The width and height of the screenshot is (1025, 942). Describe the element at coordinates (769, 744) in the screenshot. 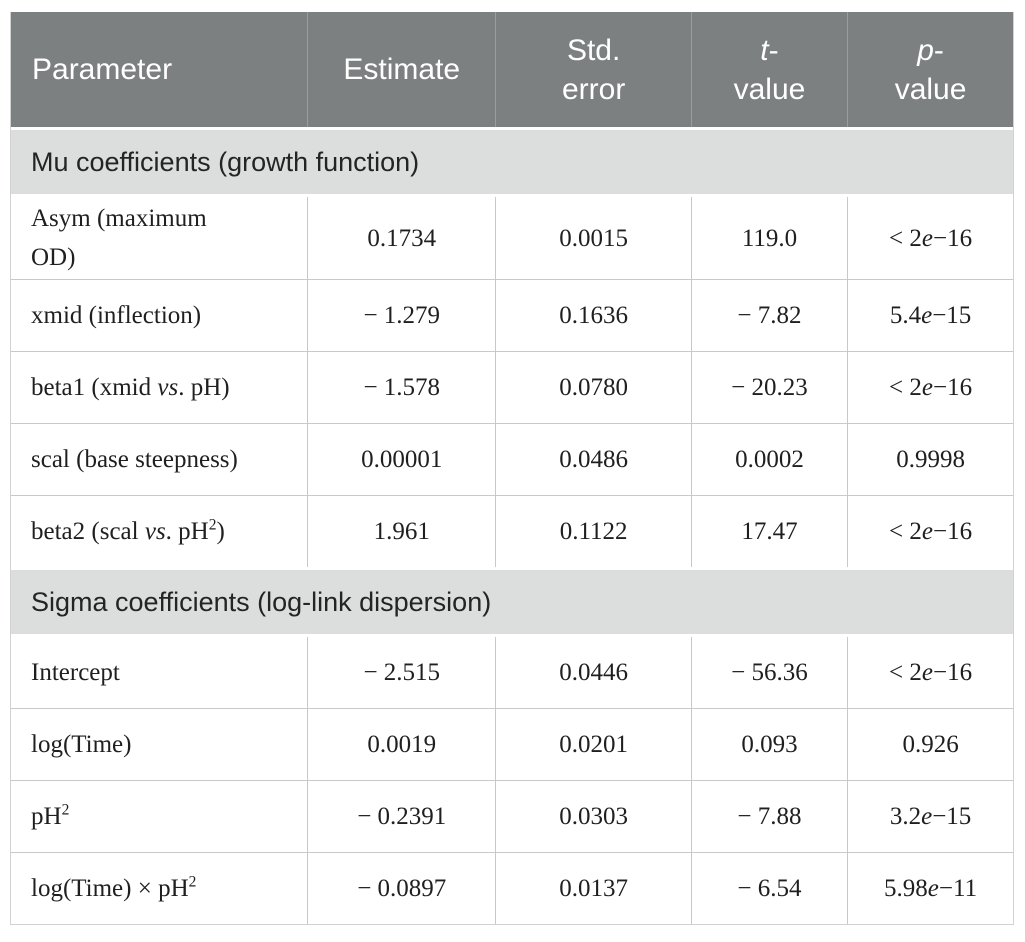

I see `t-value-cell: 0.093` at that location.